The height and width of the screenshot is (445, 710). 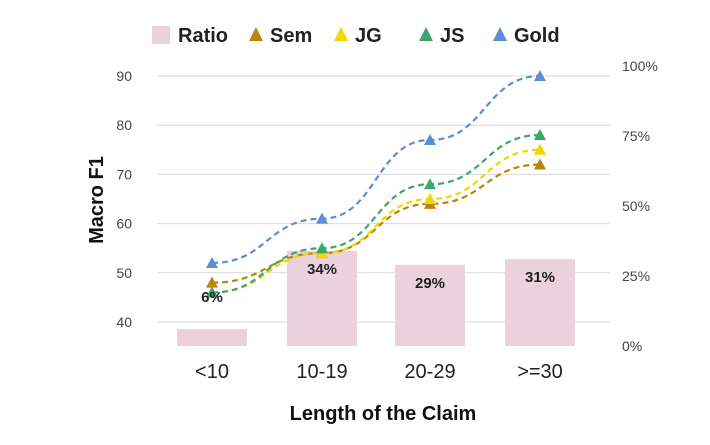 I want to click on y2-tick-label: 50%, so click(x=636, y=206).